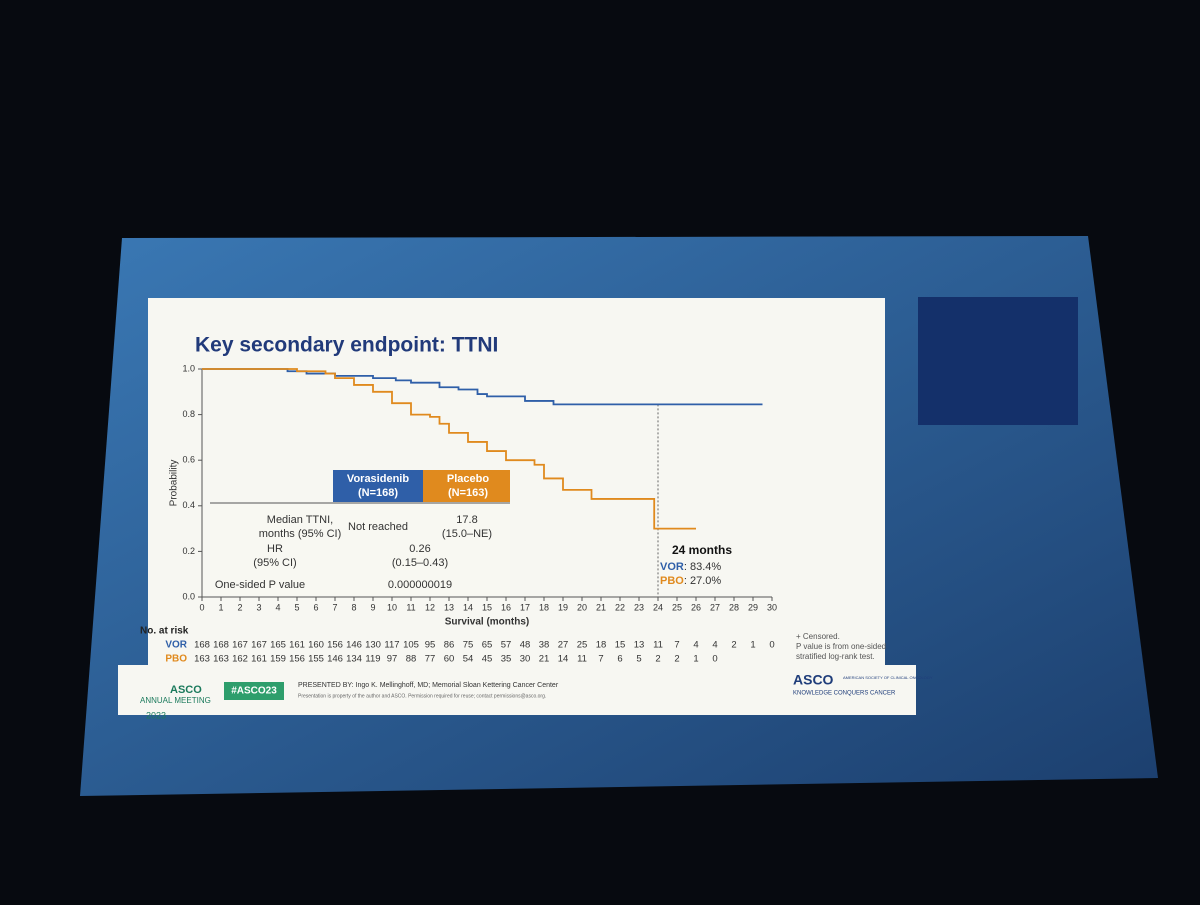  Describe the element at coordinates (449, 645) in the screenshot. I see `at-risk-value: 86` at that location.